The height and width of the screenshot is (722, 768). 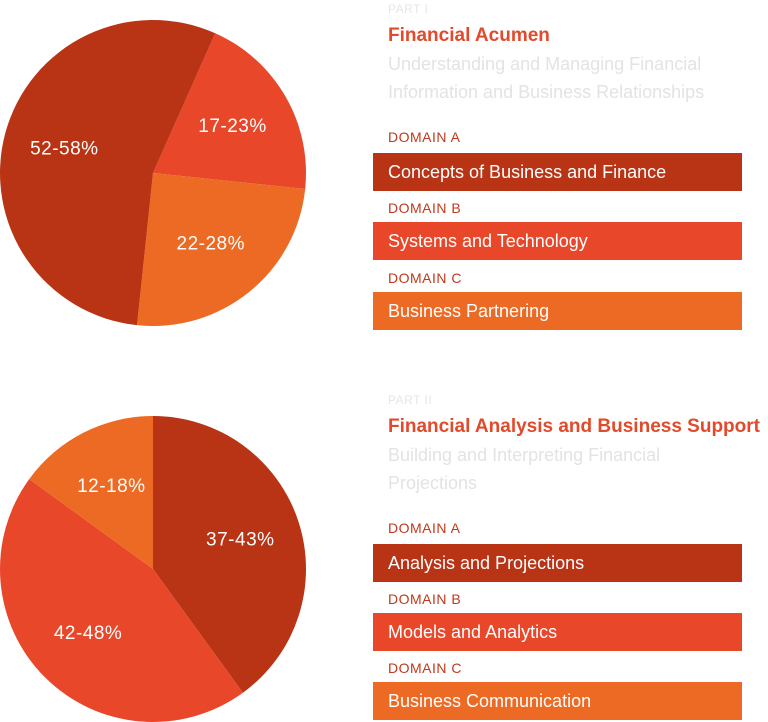 What do you see at coordinates (111, 486) in the screenshot?
I see `pie-slice-label: 12-18%` at bounding box center [111, 486].